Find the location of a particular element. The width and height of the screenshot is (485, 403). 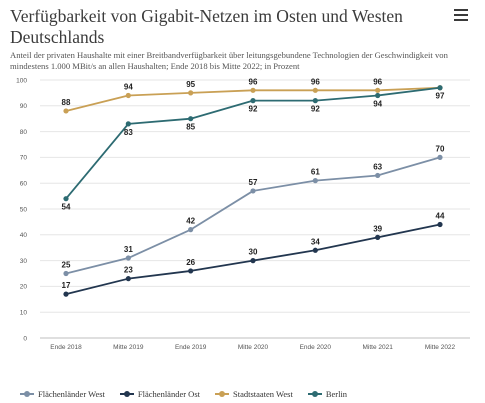

y-tick-label: 90 is located at coordinates (24, 106).